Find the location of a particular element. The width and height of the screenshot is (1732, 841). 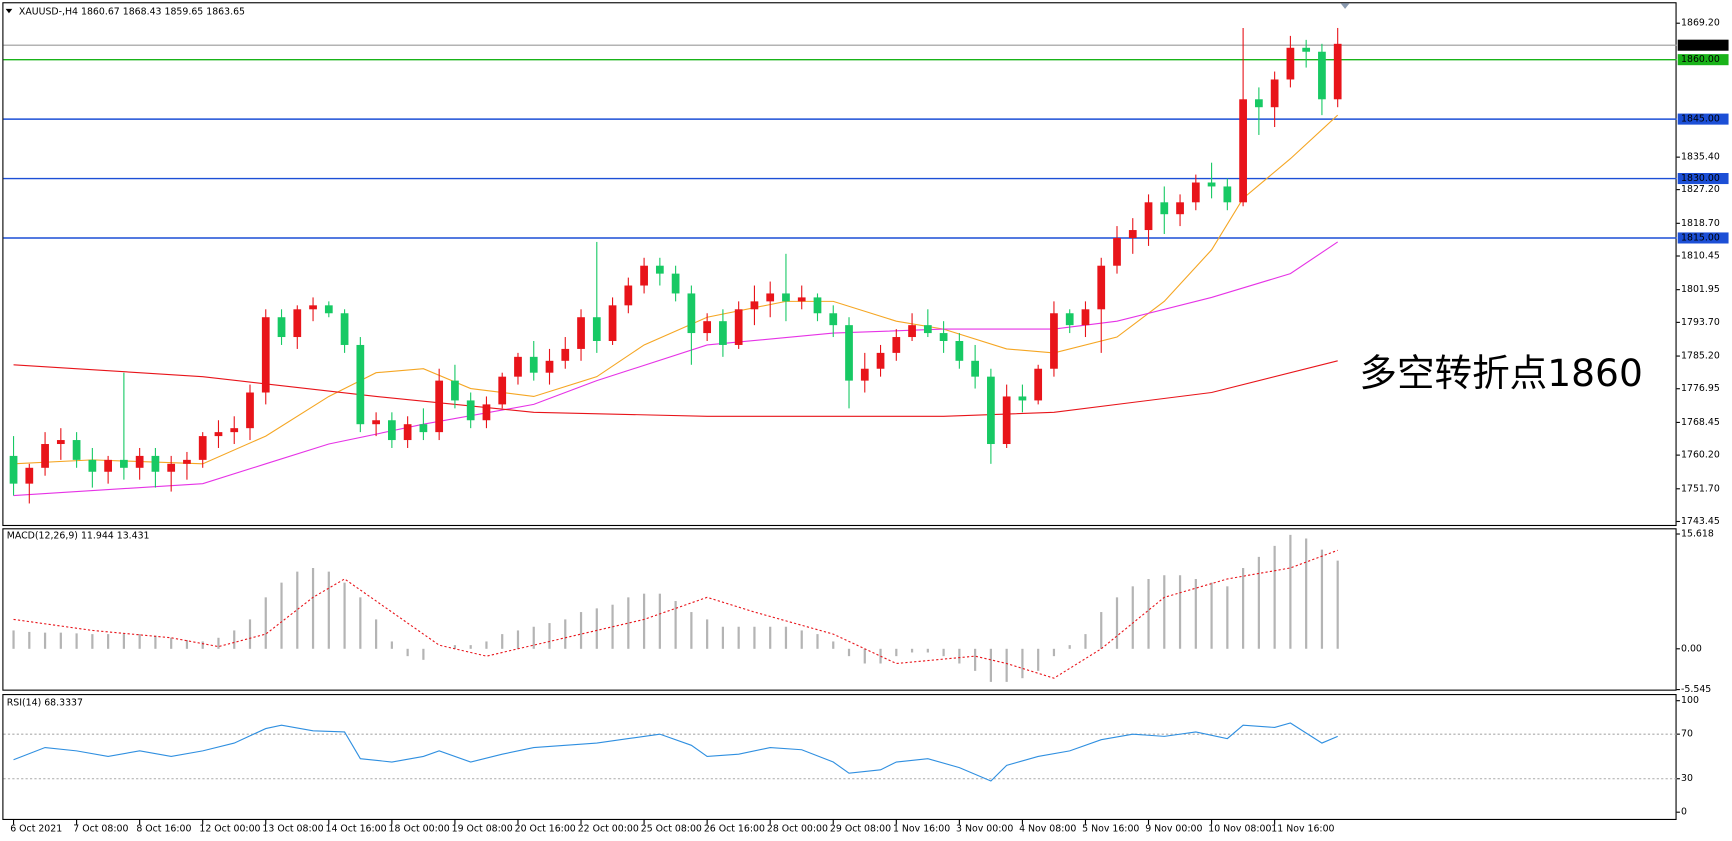

last-price-box is located at coordinates (1703, 45).